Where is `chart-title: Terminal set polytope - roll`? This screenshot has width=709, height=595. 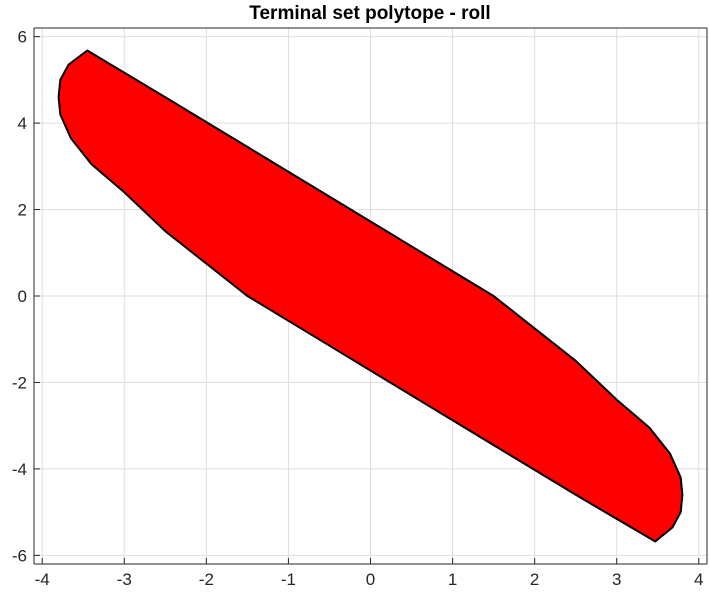
chart-title: Terminal set polytope - roll is located at coordinates (369, 13).